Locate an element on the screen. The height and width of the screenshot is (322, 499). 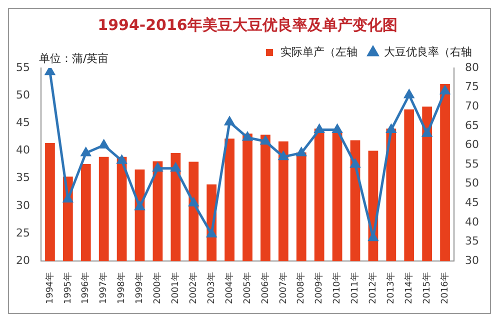
chart-title: 1994-2016年美豆大豆优良率及单产变化图 is located at coordinates (248, 25).